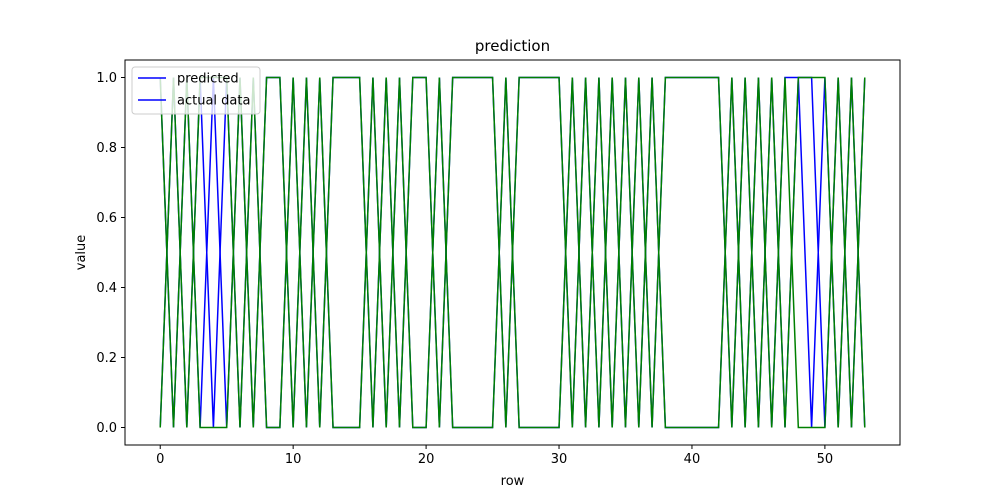  Describe the element at coordinates (692, 459) in the screenshot. I see `x-tick-label: 40` at that location.